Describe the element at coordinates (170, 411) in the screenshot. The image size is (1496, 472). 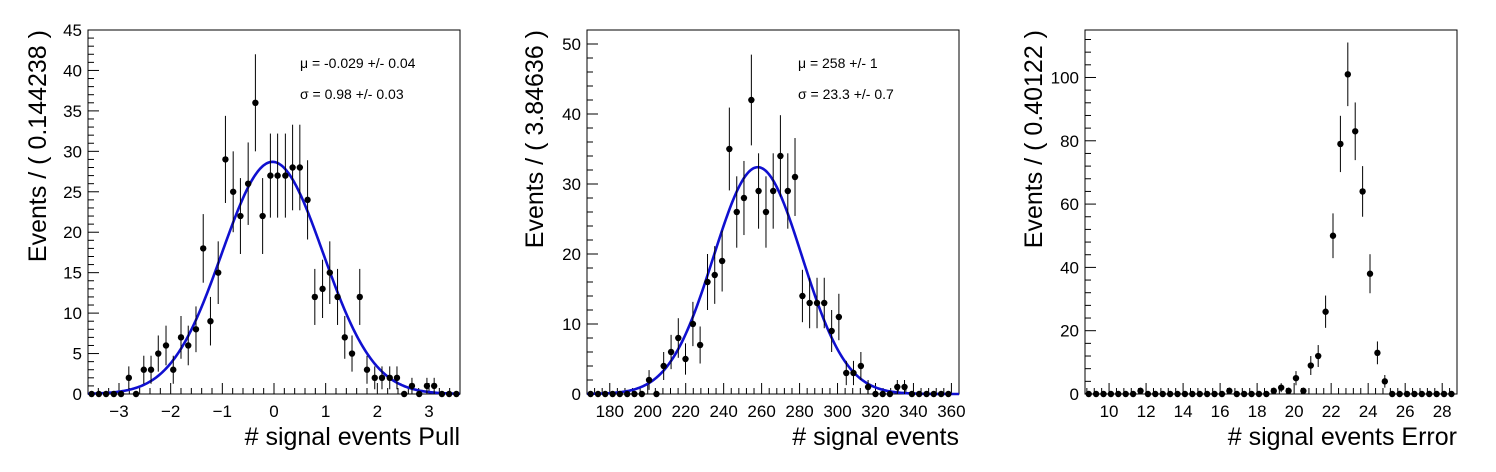
I see `x-tick-label: −2` at that location.